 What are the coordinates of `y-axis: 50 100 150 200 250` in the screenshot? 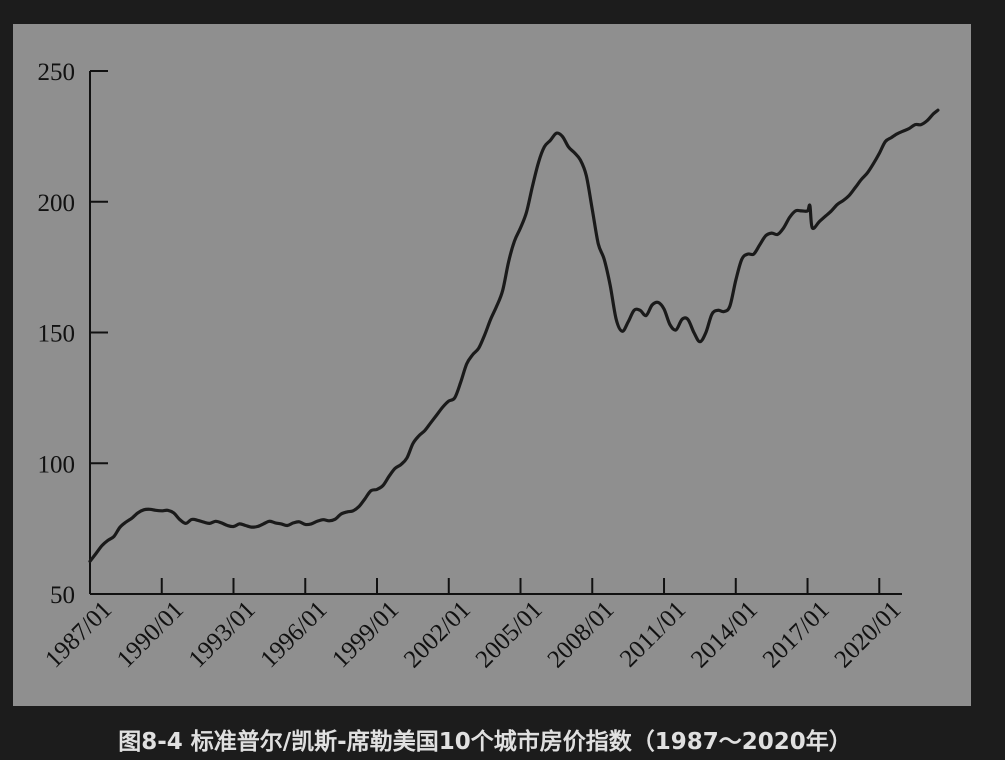 It's located at (73, 334).